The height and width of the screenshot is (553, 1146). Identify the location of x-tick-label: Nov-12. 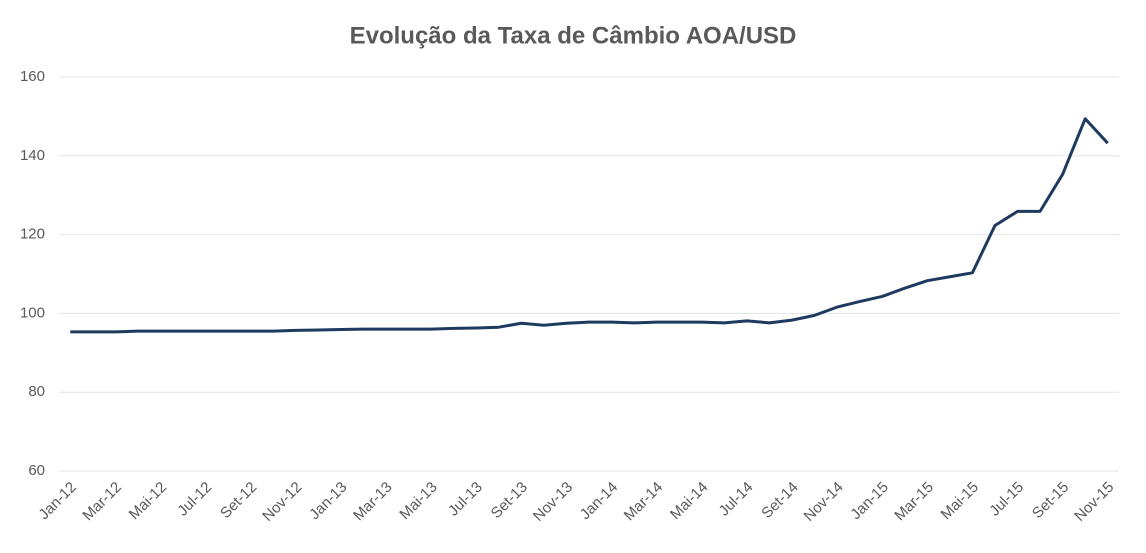
(282, 502).